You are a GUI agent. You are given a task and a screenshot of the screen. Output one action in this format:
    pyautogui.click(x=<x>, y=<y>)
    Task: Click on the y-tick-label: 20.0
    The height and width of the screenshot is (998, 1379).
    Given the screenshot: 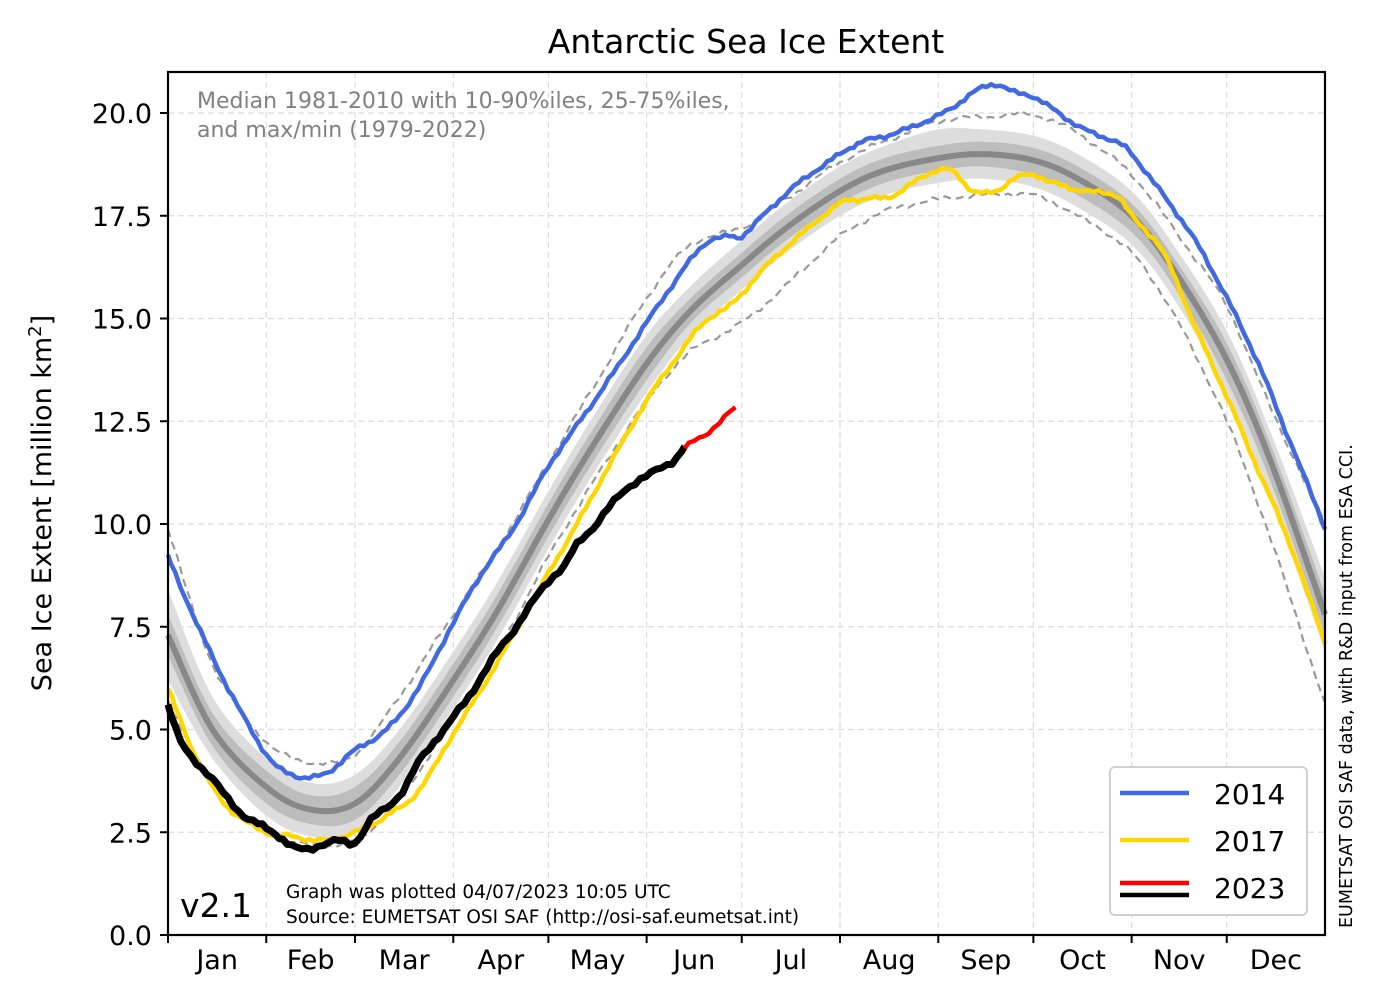 What is the action you would take?
    pyautogui.click(x=122, y=114)
    